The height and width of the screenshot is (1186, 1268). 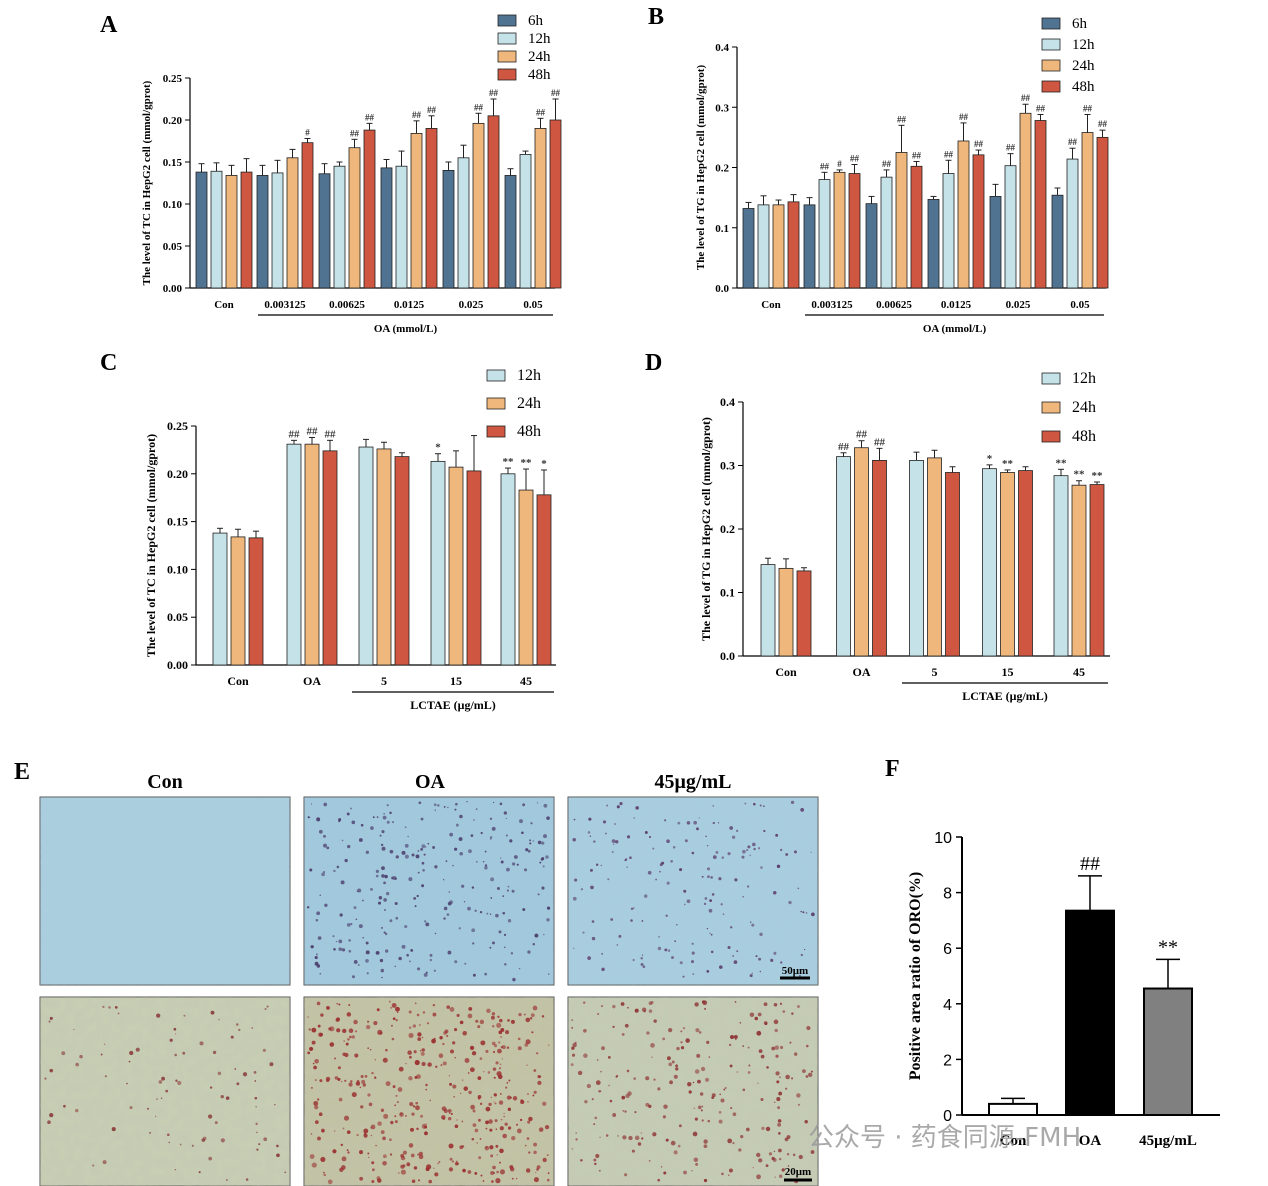 I want to click on significance-mark: **, so click(x=527, y=463).